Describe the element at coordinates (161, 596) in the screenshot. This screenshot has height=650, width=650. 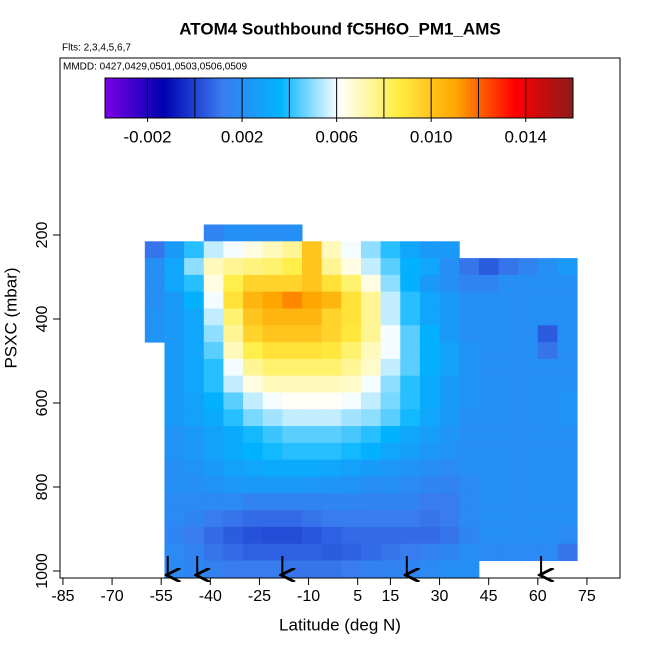
I see `x-tick-label: -55` at that location.